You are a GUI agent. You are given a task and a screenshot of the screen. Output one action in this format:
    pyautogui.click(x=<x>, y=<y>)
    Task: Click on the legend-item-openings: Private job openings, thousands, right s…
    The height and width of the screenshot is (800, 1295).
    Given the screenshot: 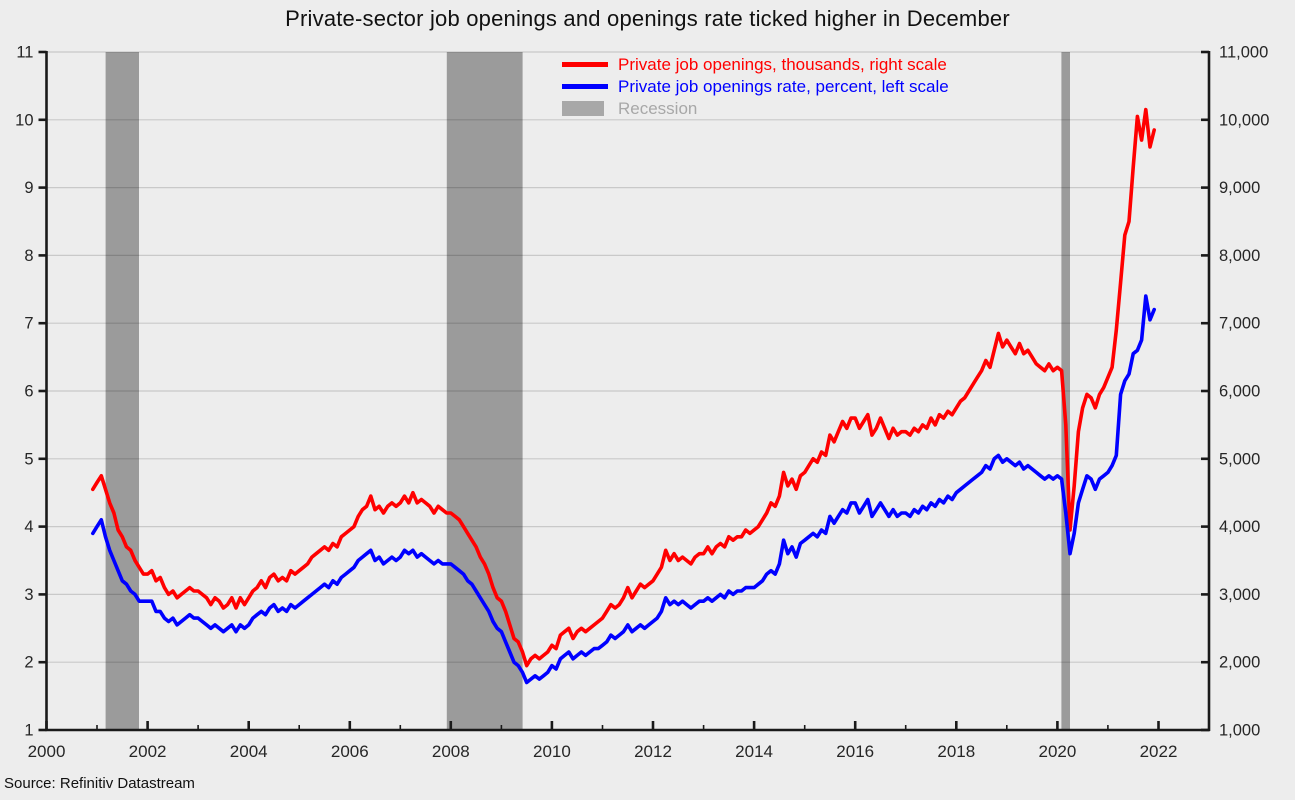 What is the action you would take?
    pyautogui.click(x=755, y=64)
    